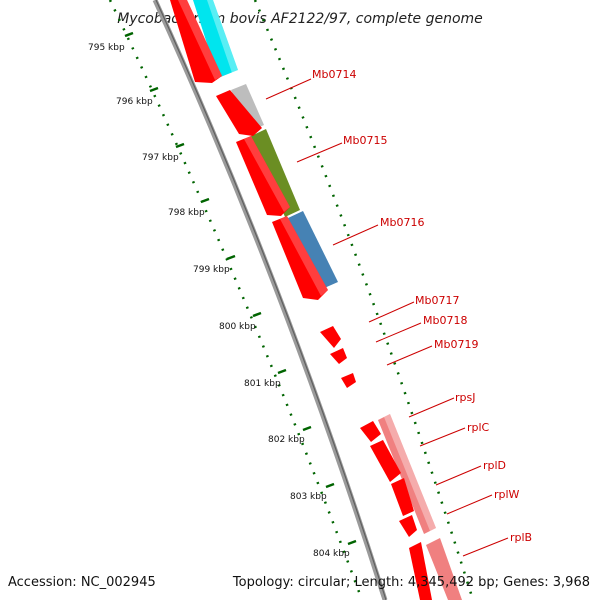 The width and height of the screenshot is (600, 600). I want to click on leader-rpsj, so click(431, 407).